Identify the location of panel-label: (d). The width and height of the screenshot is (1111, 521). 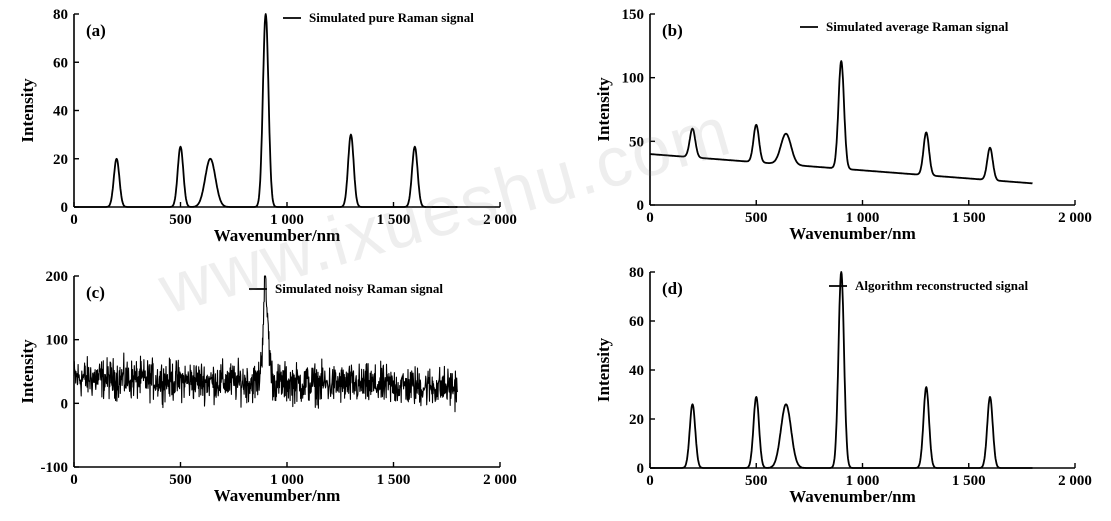
(672, 288).